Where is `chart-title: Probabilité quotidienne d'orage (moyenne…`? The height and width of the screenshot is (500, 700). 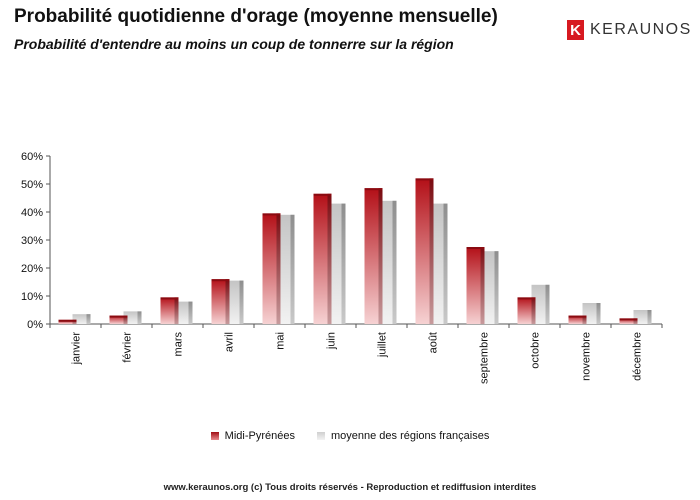 chart-title: Probabilité quotidienne d'orage (moyenne… is located at coordinates (256, 16).